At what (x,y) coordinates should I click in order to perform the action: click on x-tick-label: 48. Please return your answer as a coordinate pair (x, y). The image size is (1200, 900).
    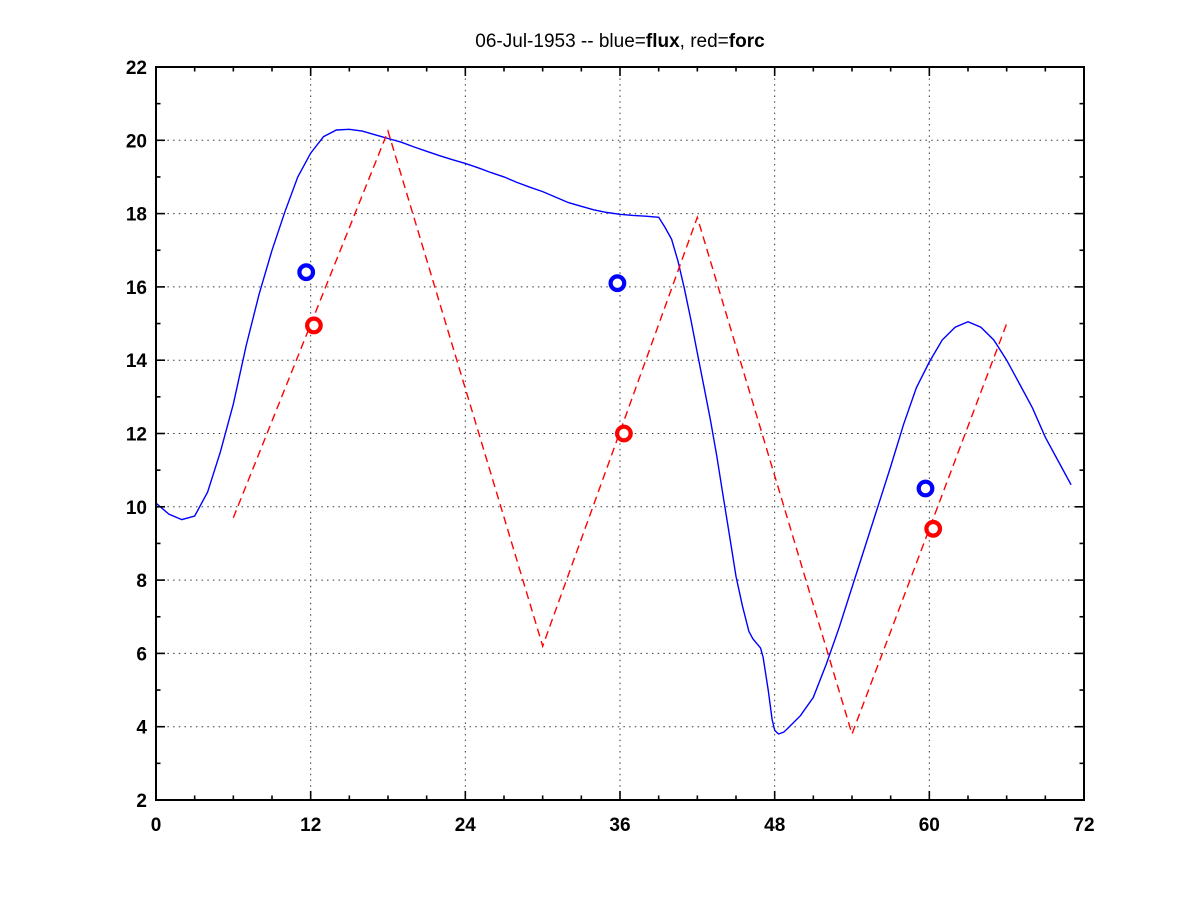
    Looking at the image, I should click on (774, 825).